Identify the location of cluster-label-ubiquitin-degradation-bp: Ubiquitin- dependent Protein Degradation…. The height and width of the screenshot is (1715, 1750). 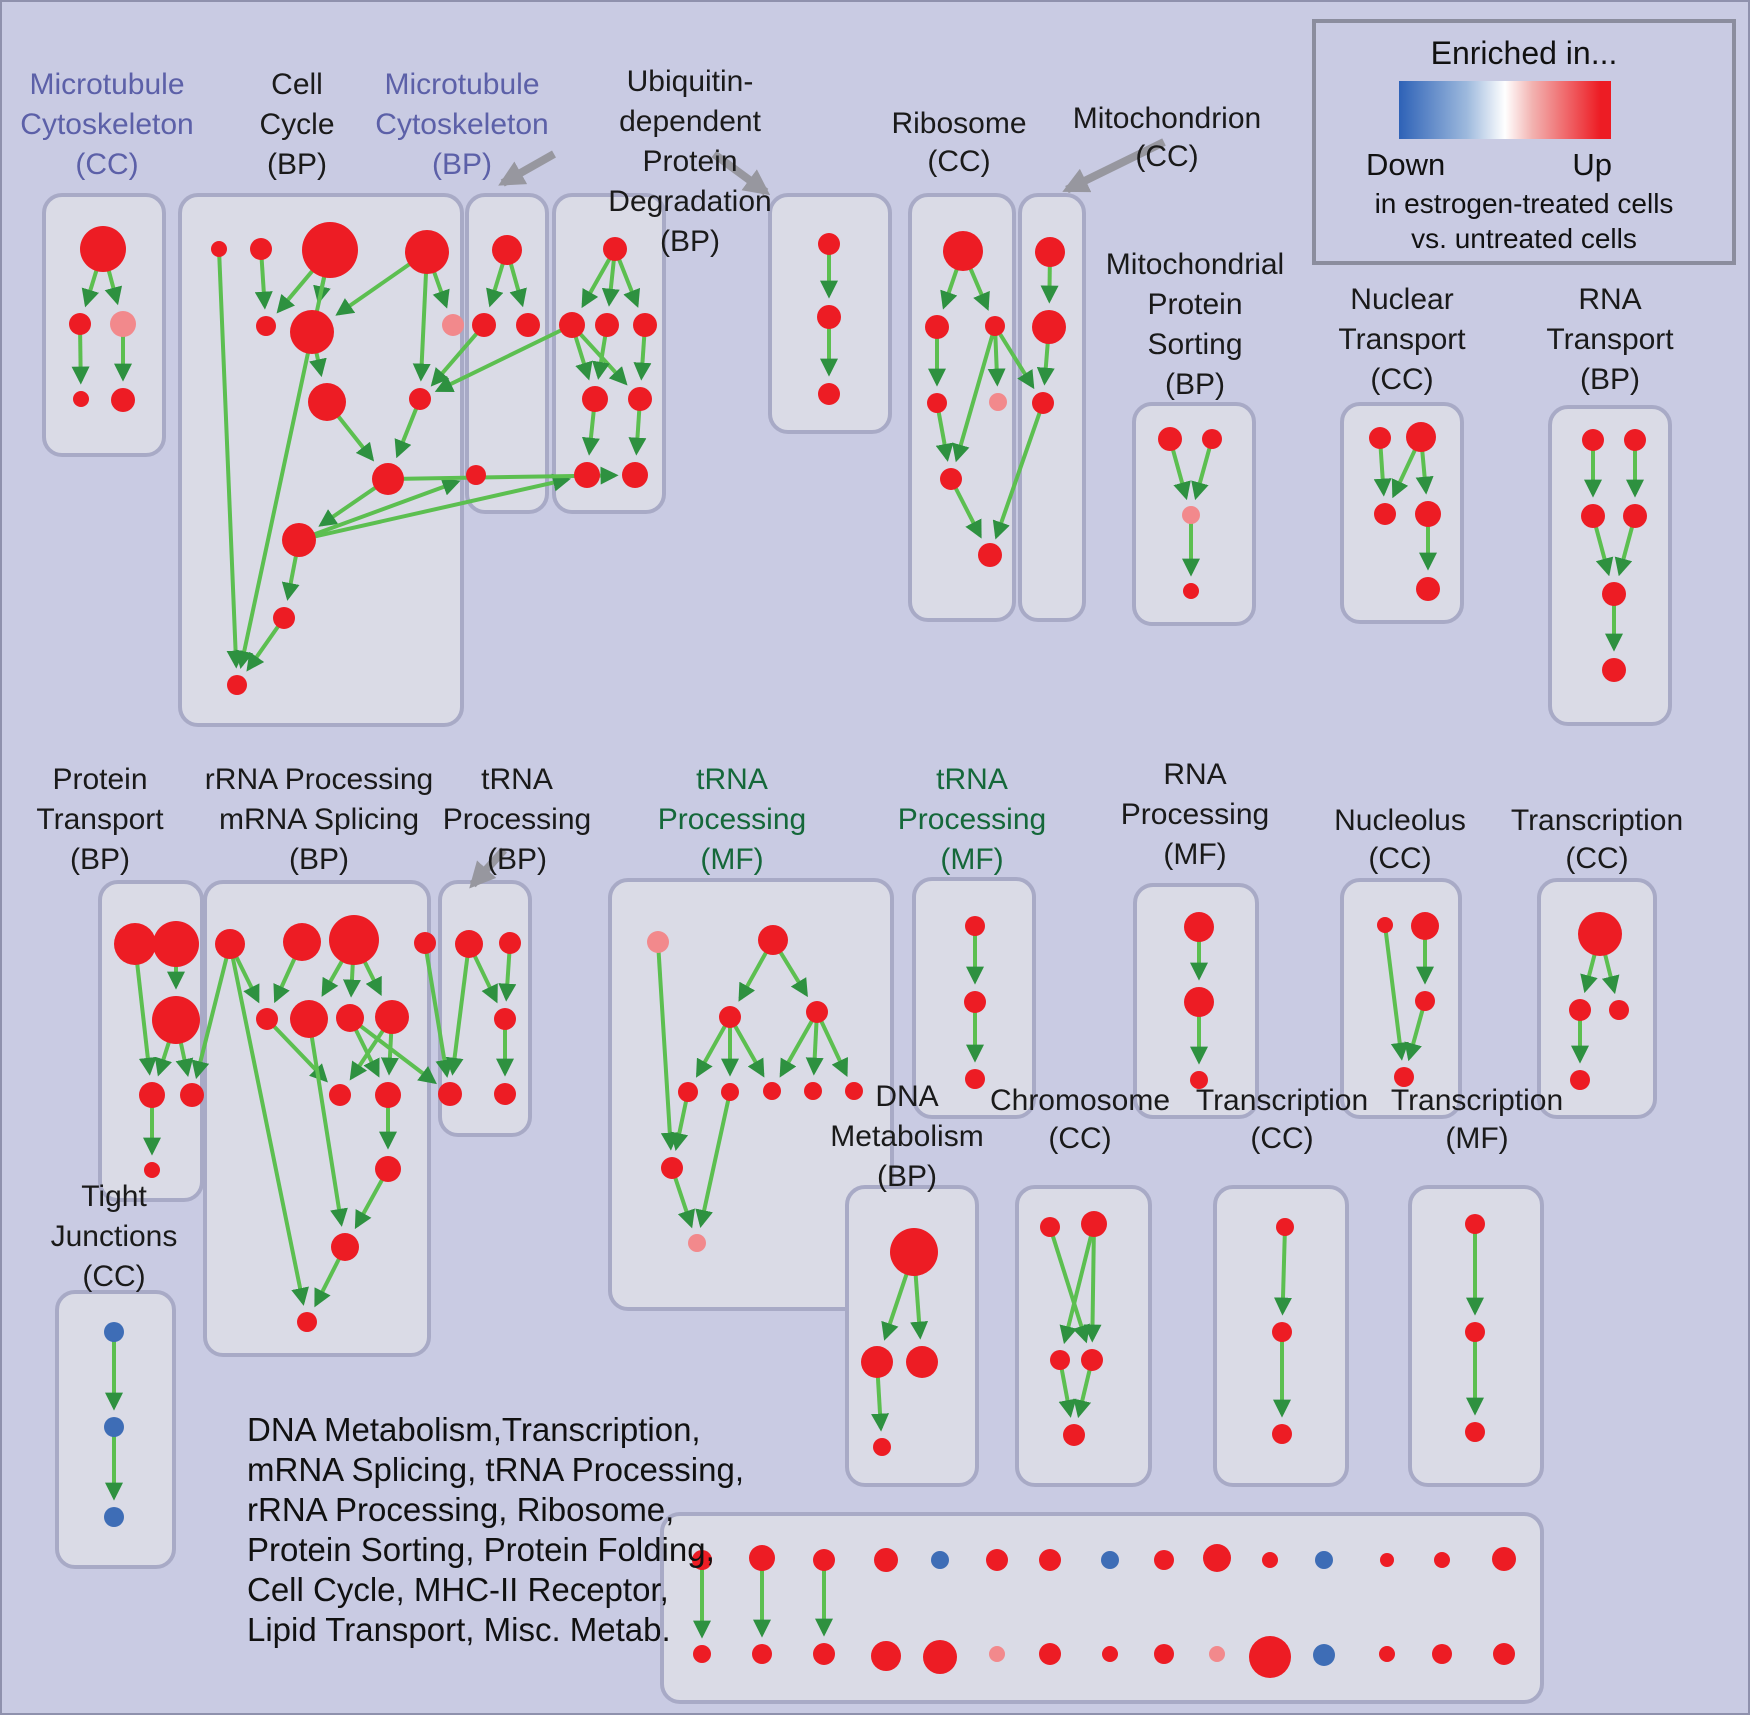
(690, 161).